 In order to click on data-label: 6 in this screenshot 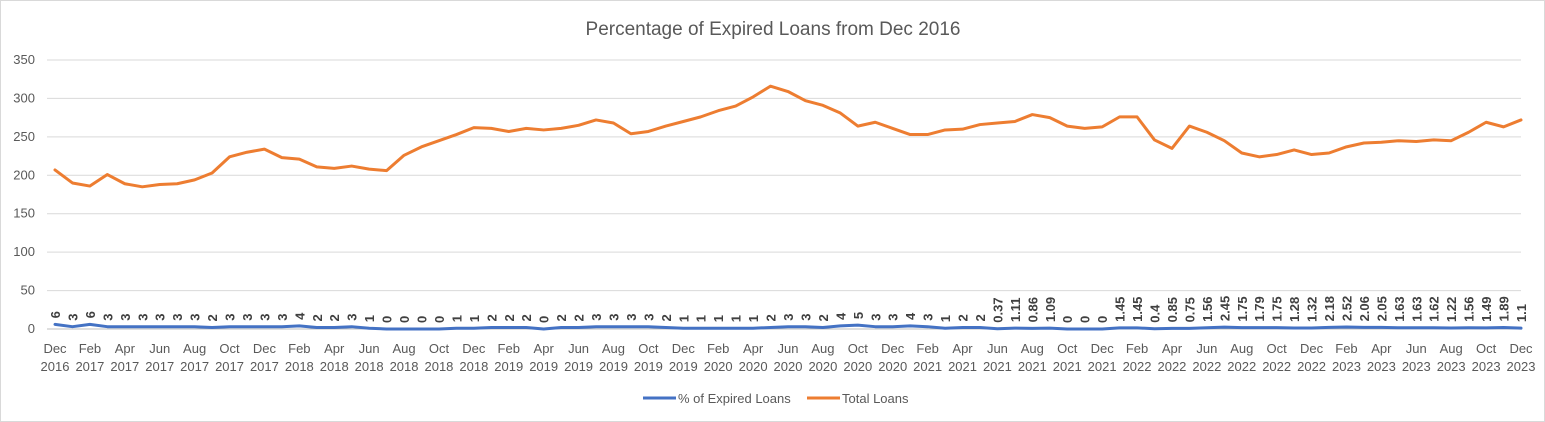, I will do `click(90, 314)`.